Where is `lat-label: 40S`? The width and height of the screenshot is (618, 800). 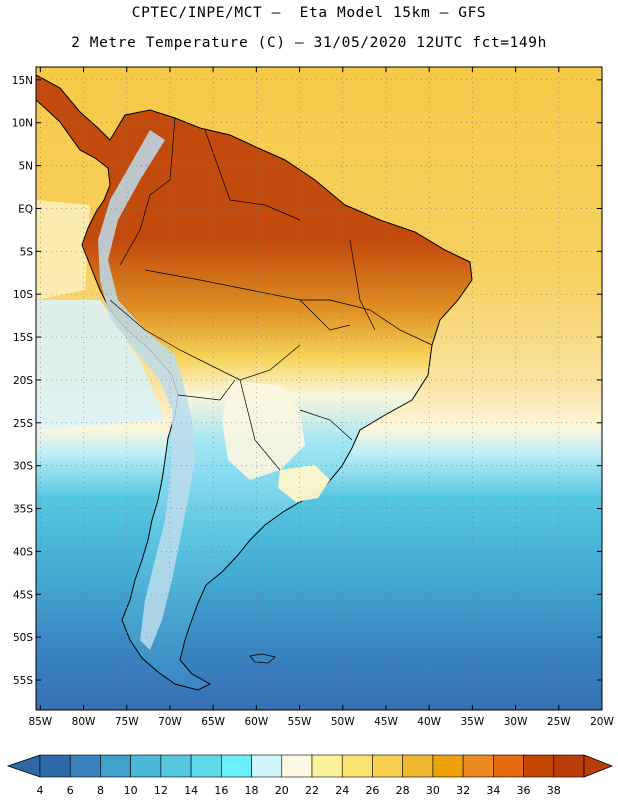 lat-label: 40S is located at coordinates (23, 552).